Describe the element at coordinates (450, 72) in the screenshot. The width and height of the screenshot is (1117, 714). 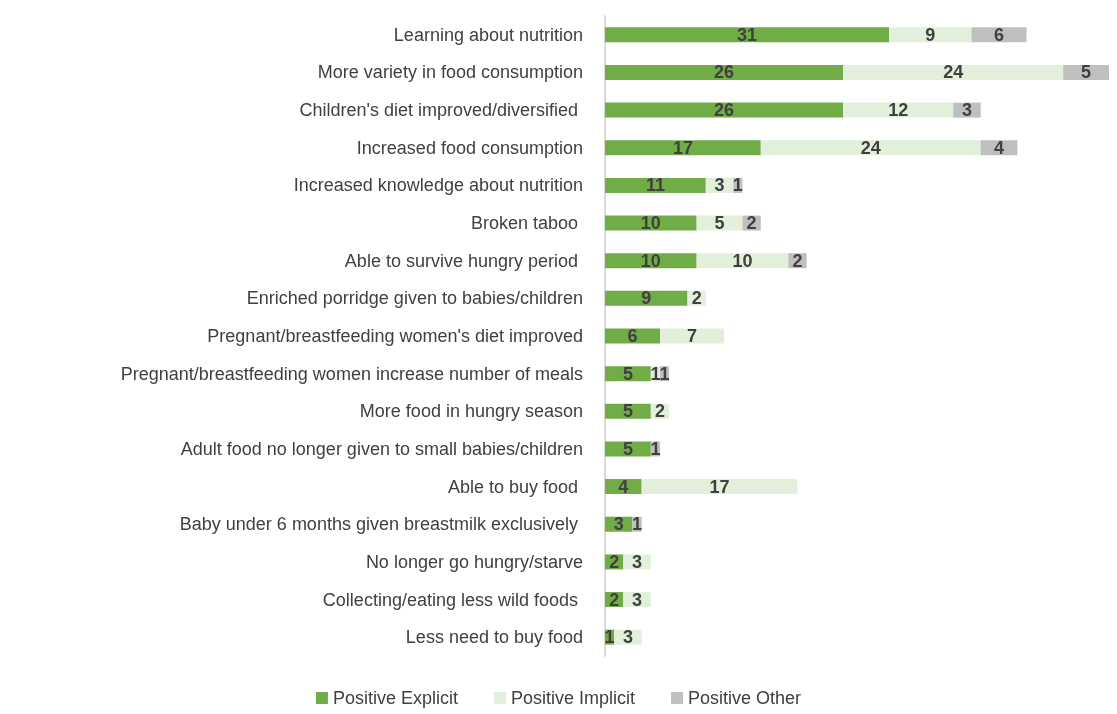
I see `y-tick-label: More variety in food consumption` at that location.